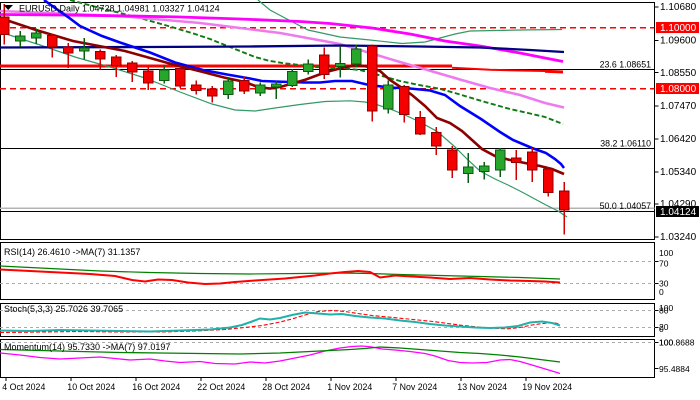 Image resolution: width=700 pixels, height=400 pixels. Describe the element at coordinates (678, 7) in the screenshot. I see `svg-text: 1.10680` at that location.